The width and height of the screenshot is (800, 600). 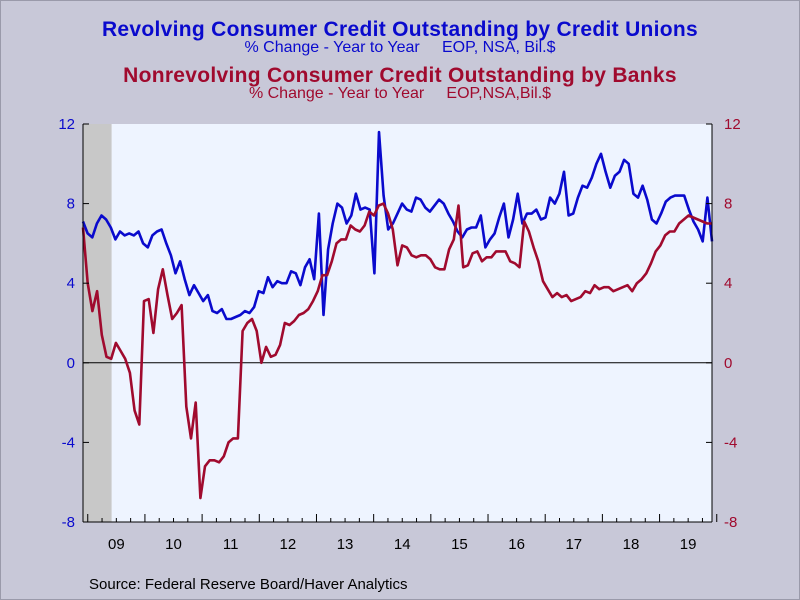 What do you see at coordinates (728, 363) in the screenshot?
I see `y-tick-label-right: 0` at bounding box center [728, 363].